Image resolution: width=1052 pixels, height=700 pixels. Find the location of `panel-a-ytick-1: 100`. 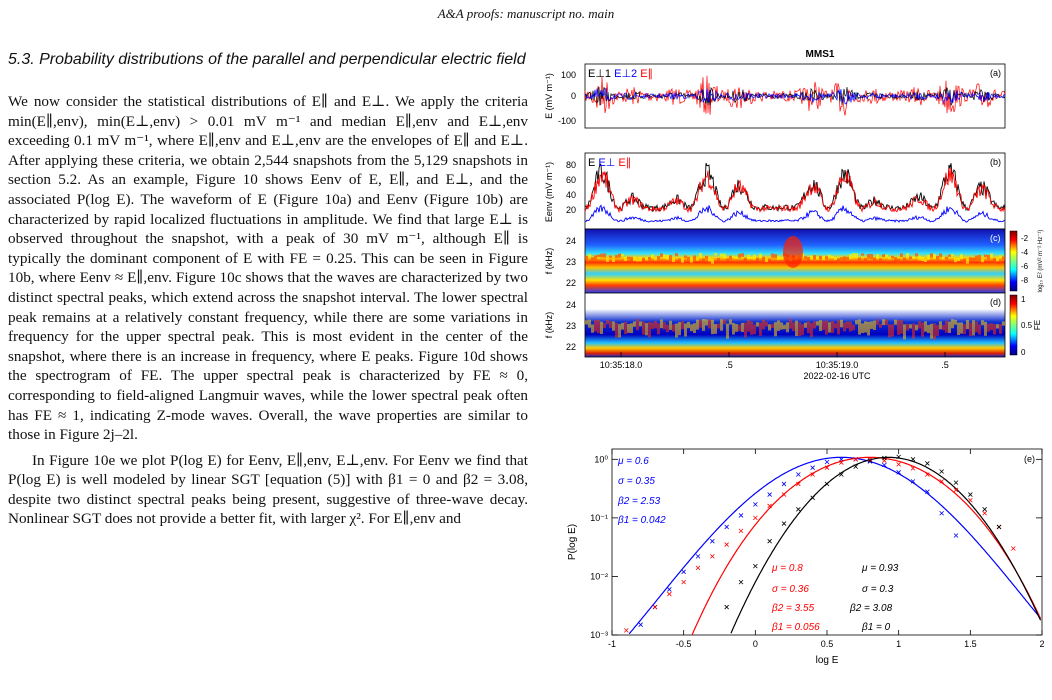

panel-a-ytick-1: 100 is located at coordinates (568, 75).